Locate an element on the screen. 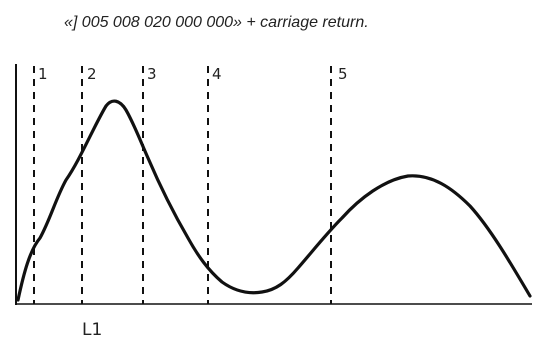 The image size is (534, 343). marker-label-1: 1 is located at coordinates (43, 74).